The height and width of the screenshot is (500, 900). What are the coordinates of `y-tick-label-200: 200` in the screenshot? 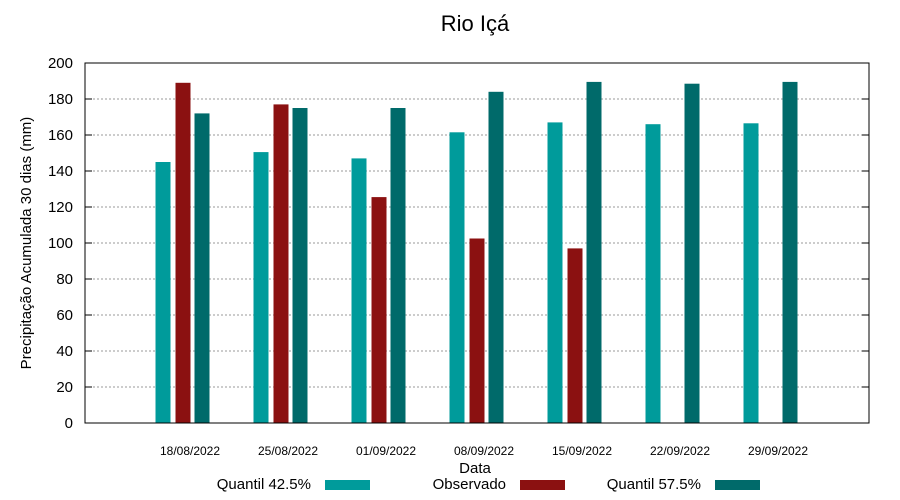 It's located at (60, 63).